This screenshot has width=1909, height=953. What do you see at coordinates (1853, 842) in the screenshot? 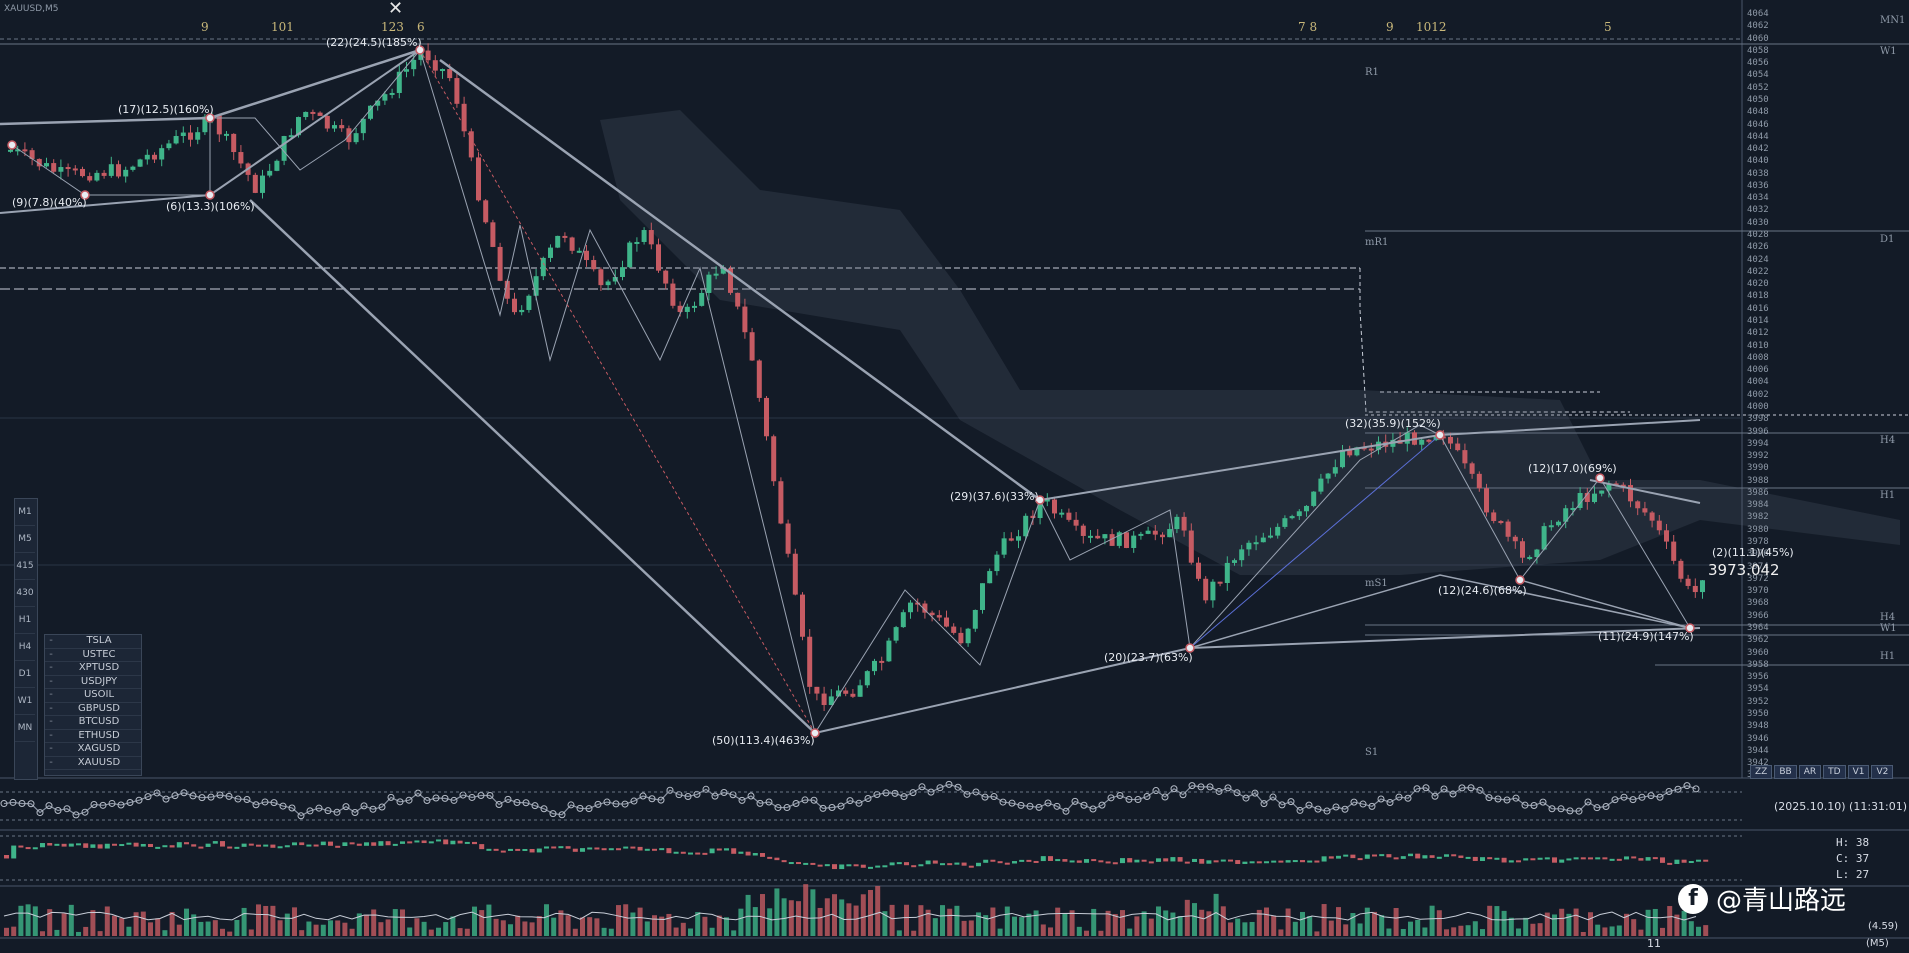
I see `osc-high: H: 38` at bounding box center [1853, 842].